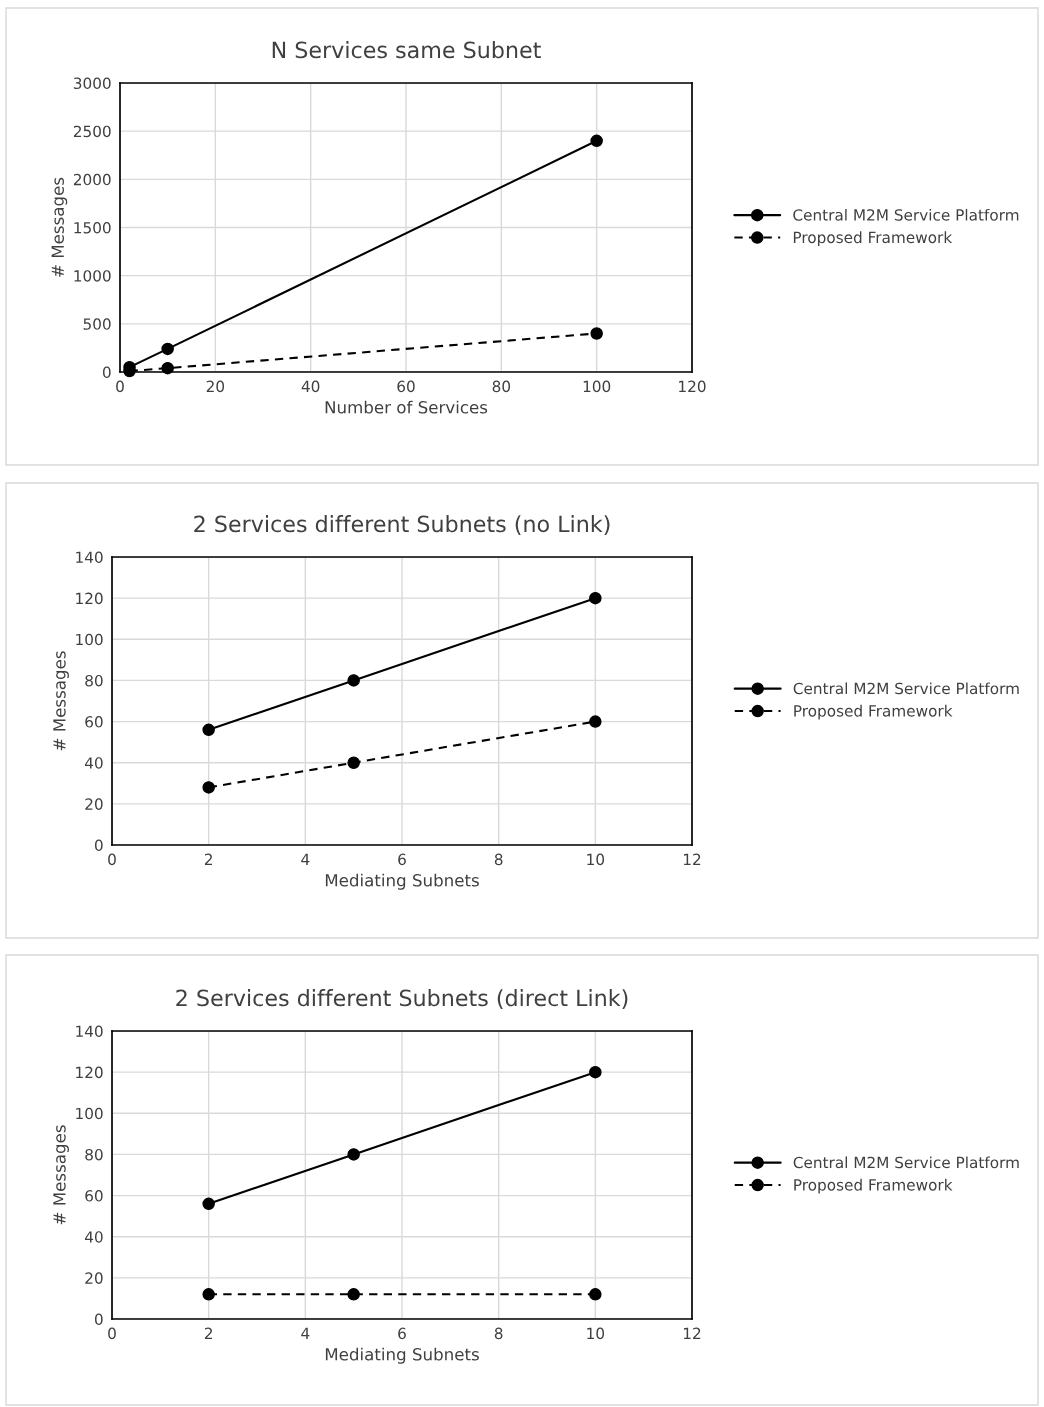 This screenshot has width=1044, height=1407. Describe the element at coordinates (692, 386) in the screenshot. I see `x-tick-label: 120` at that location.